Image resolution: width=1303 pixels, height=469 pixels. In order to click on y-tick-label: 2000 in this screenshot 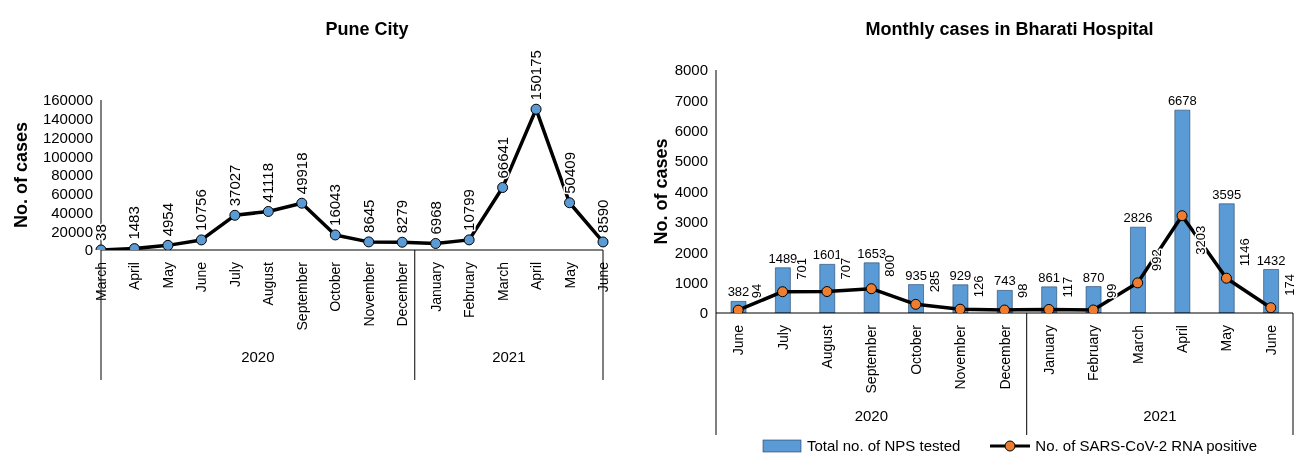, I will do `click(691, 252)`.